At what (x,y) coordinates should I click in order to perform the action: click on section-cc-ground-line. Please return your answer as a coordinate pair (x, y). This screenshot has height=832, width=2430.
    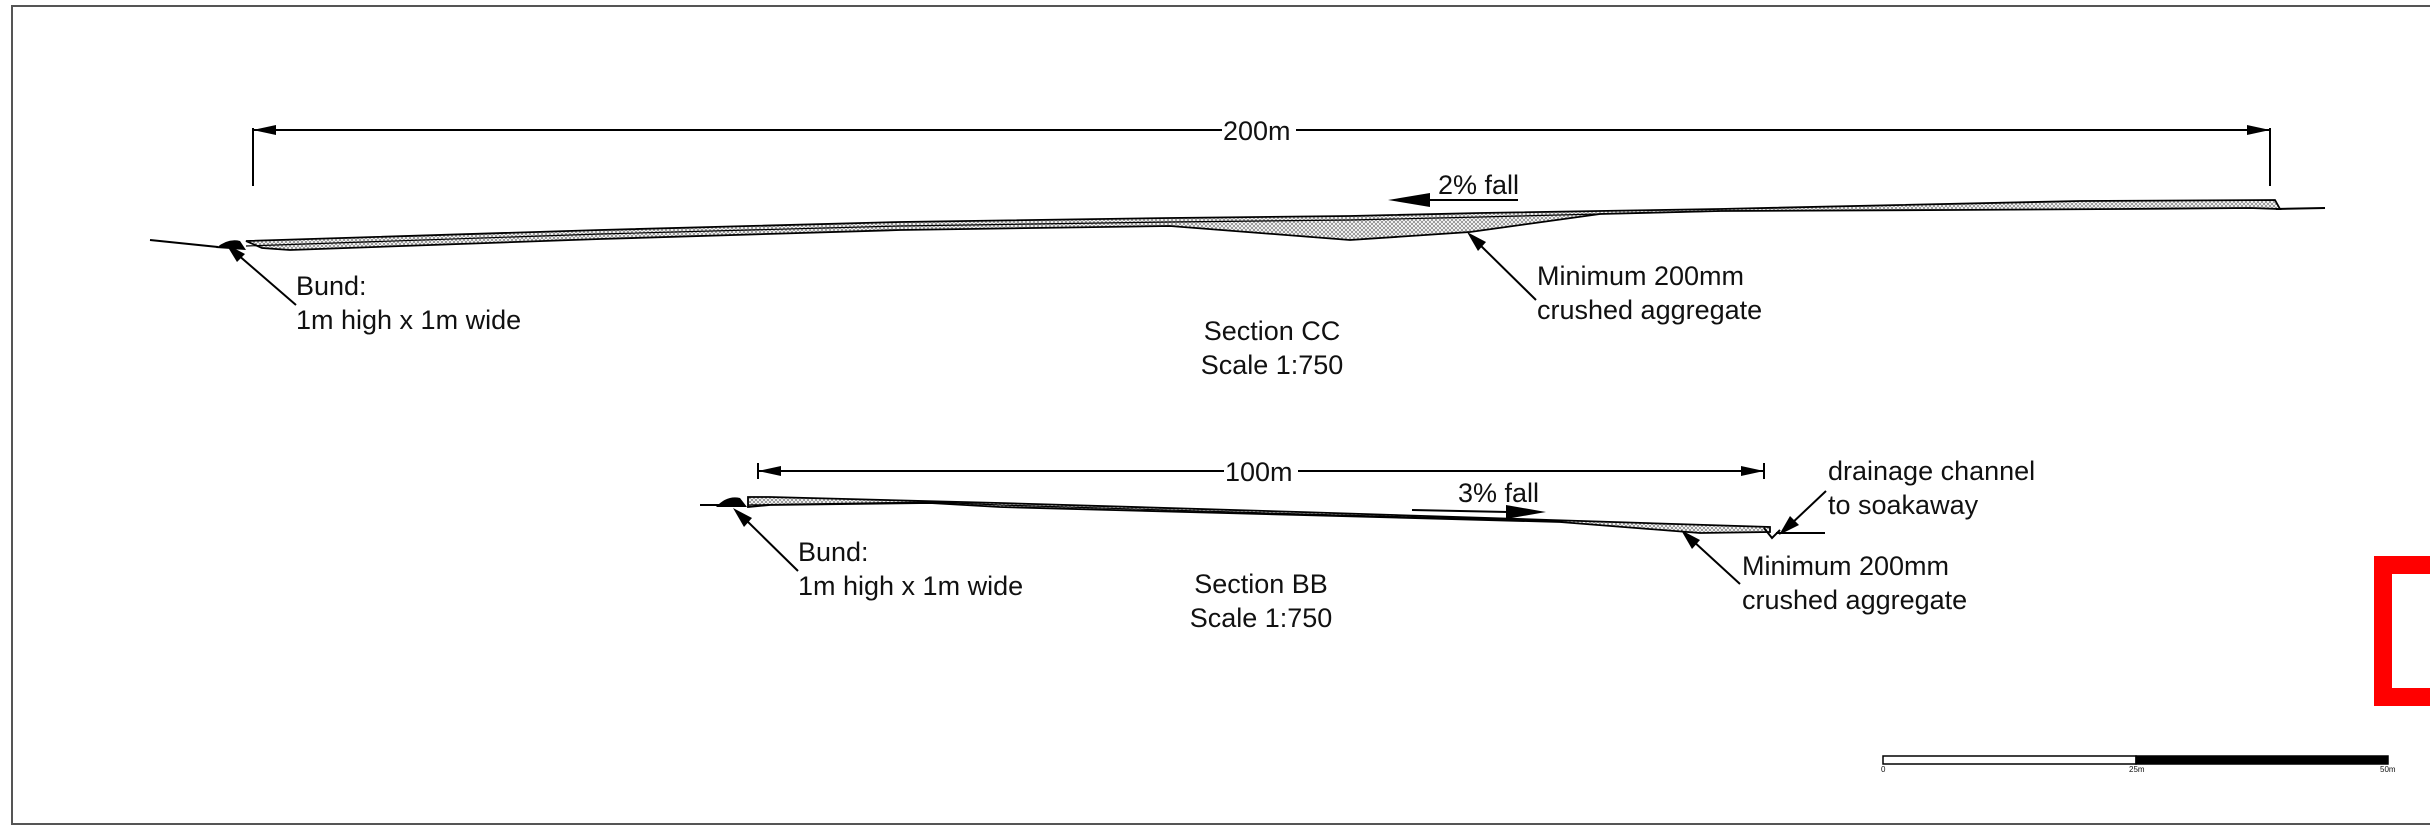
    Looking at the image, I should click on (184, 243).